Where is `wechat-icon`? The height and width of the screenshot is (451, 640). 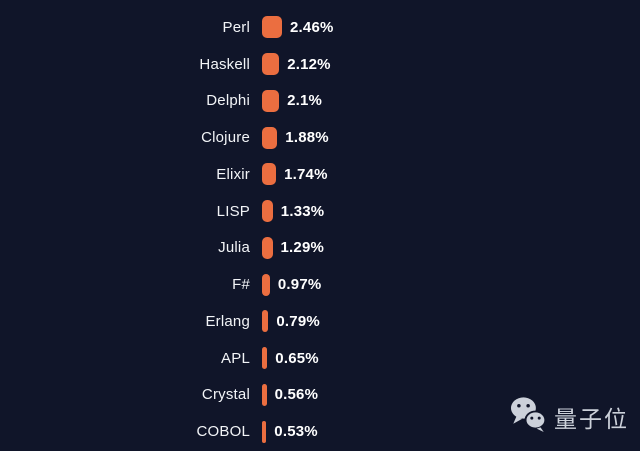 wechat-icon is located at coordinates (528, 416).